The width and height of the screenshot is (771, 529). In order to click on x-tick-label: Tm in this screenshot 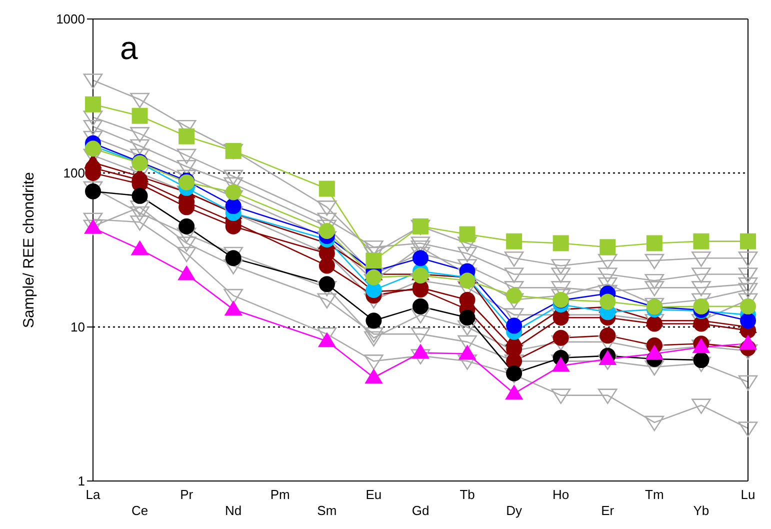, I will do `click(654, 494)`.